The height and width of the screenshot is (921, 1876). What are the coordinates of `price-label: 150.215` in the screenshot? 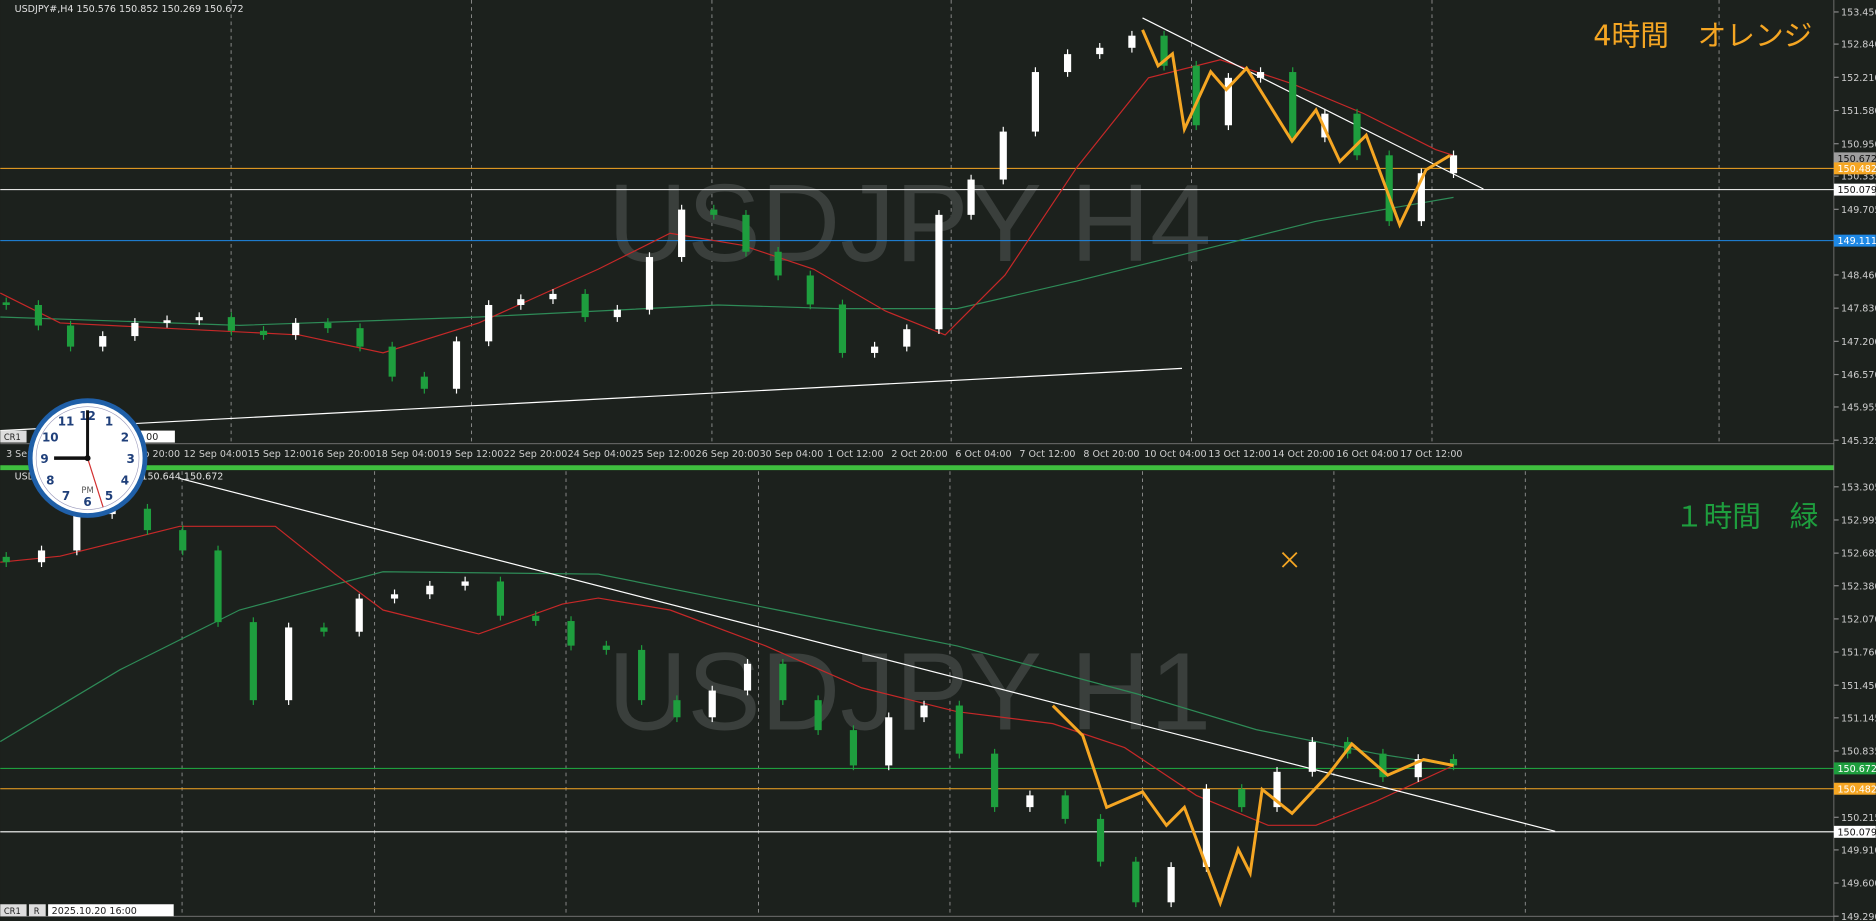 It's located at (1858, 818).